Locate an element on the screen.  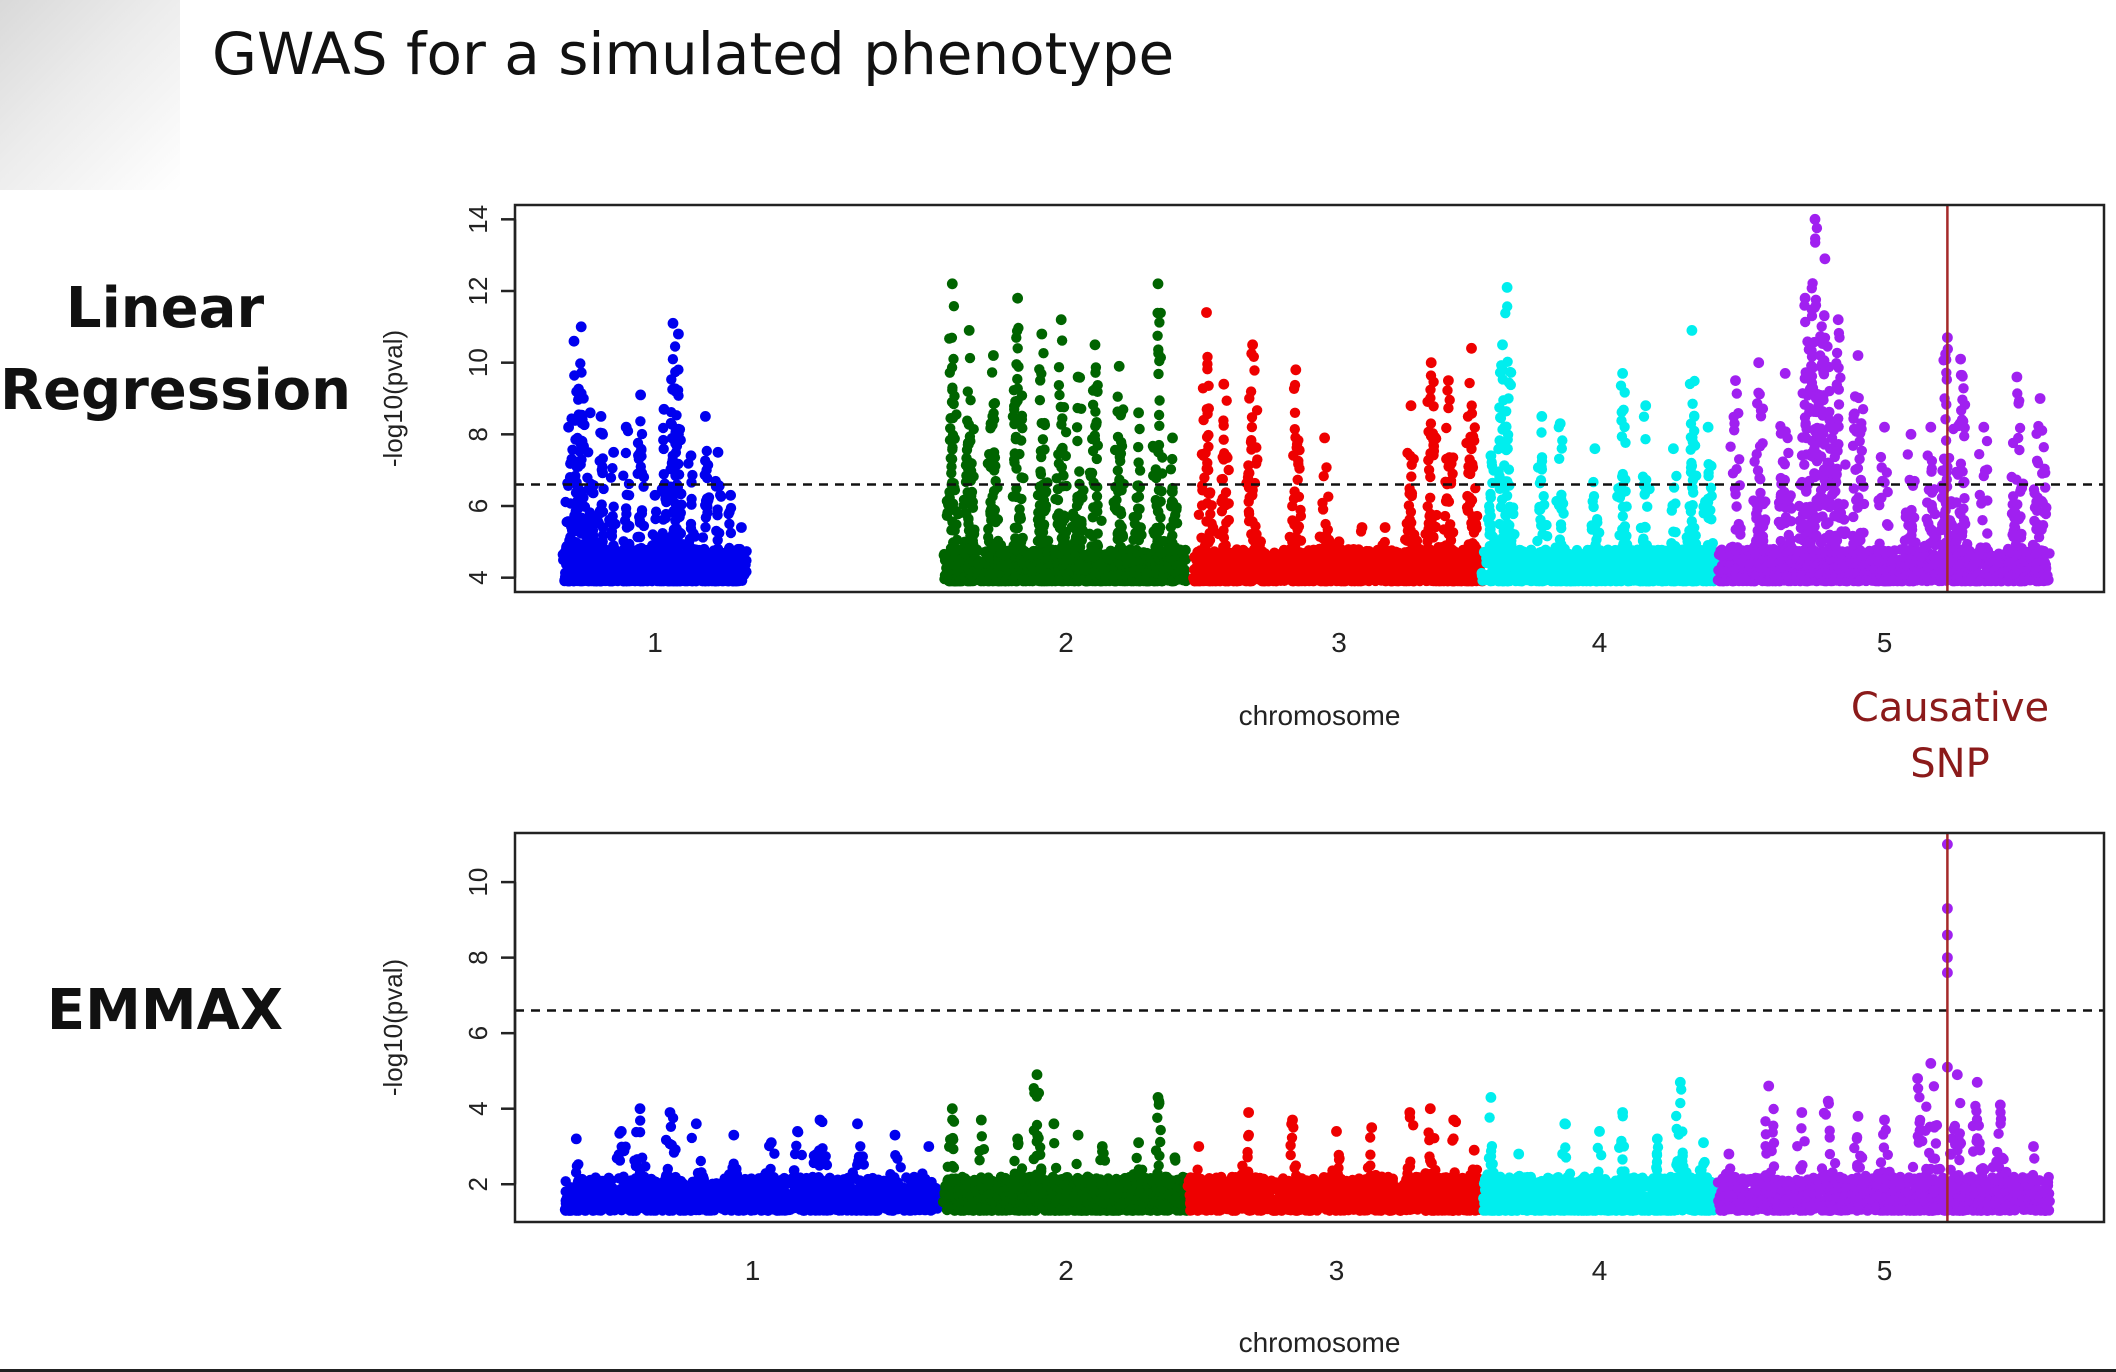
linear-regression-label-line2: Regression is located at coordinates (175, 390).